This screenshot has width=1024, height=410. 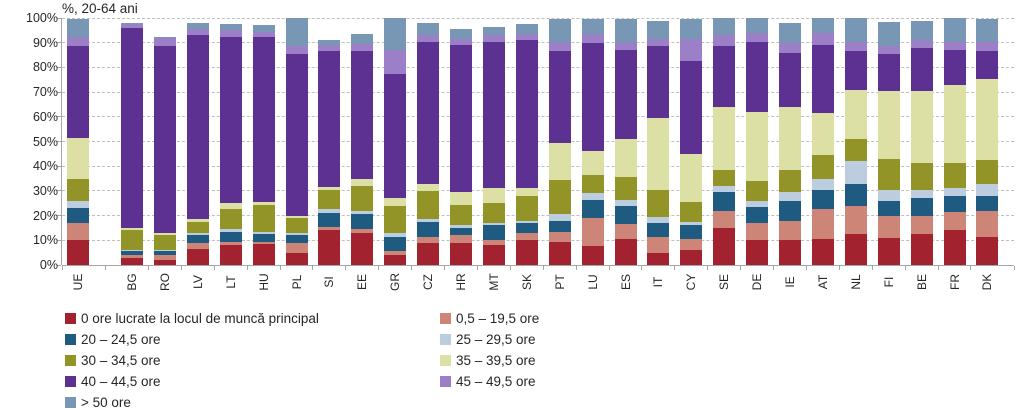 What do you see at coordinates (888, 143) in the screenshot?
I see `bar-FI` at bounding box center [888, 143].